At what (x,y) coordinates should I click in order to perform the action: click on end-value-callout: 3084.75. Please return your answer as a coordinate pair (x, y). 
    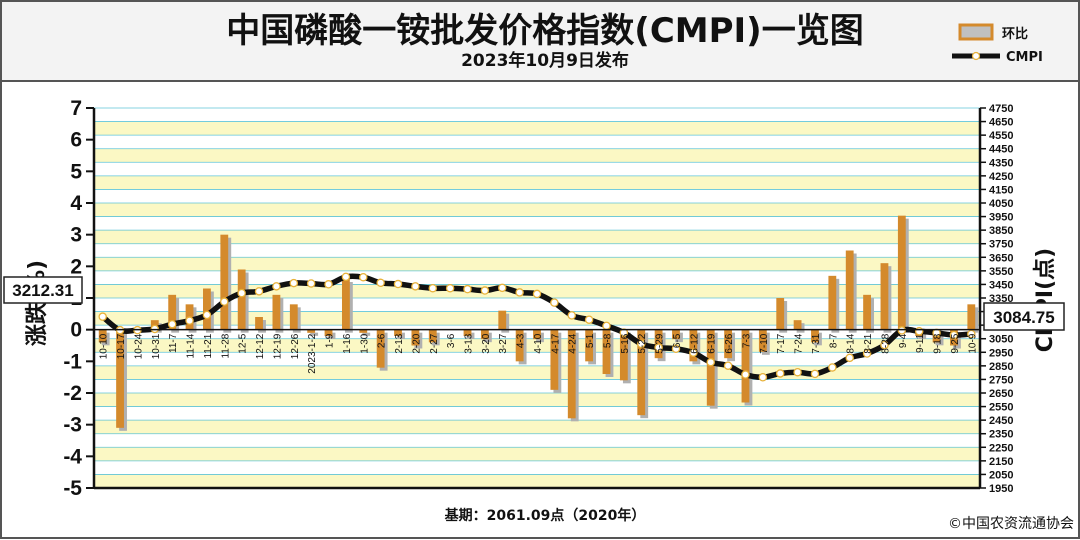
    Looking at the image, I should click on (1024, 316).